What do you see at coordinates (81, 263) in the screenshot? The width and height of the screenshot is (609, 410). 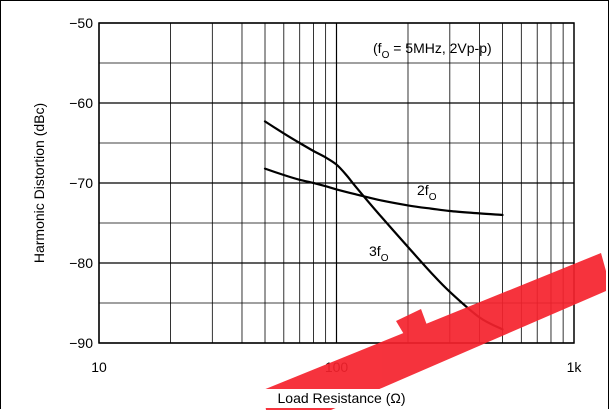 I see `y-tick-label: −80` at bounding box center [81, 263].